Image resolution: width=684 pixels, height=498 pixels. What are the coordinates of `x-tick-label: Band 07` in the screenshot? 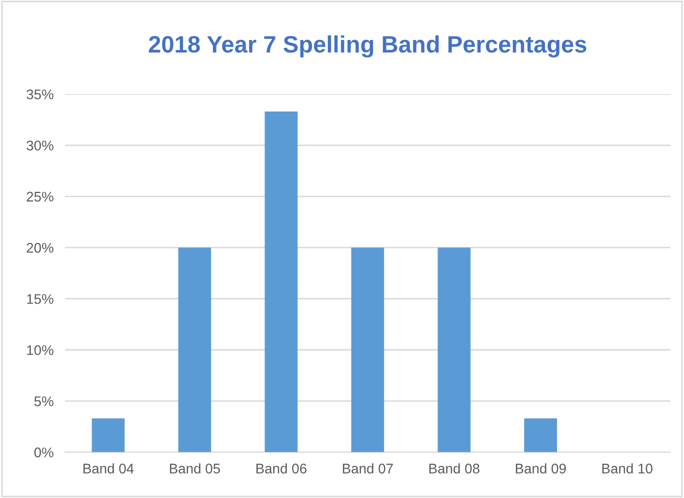 It's located at (367, 468).